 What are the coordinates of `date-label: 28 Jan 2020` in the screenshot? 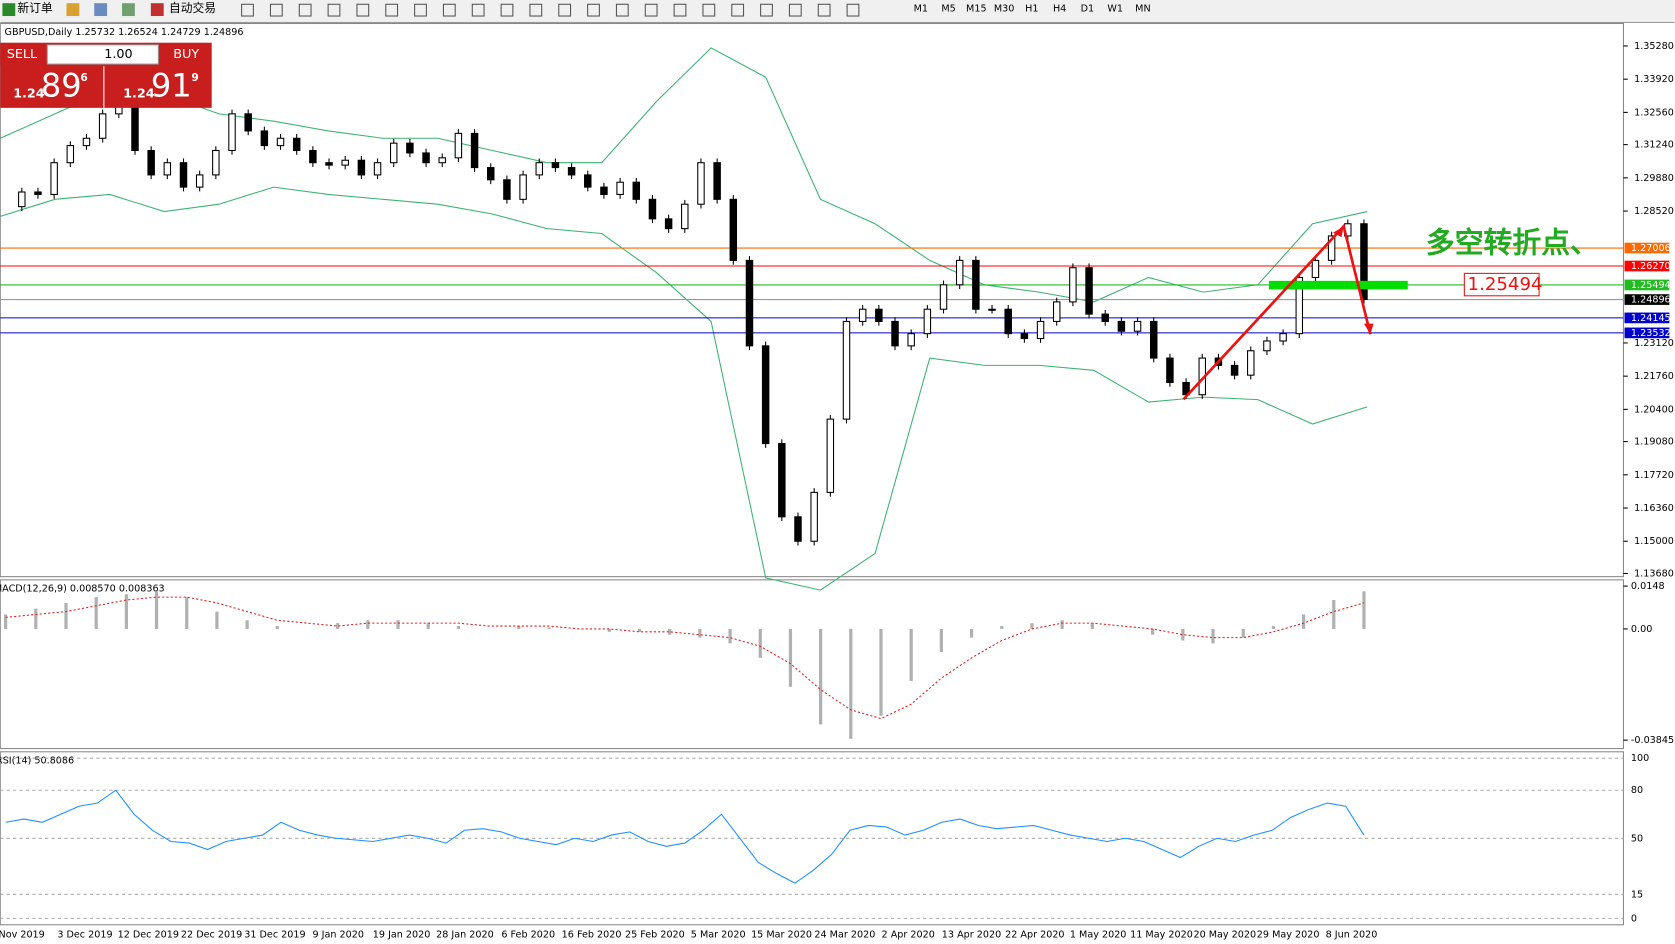 It's located at (465, 934).